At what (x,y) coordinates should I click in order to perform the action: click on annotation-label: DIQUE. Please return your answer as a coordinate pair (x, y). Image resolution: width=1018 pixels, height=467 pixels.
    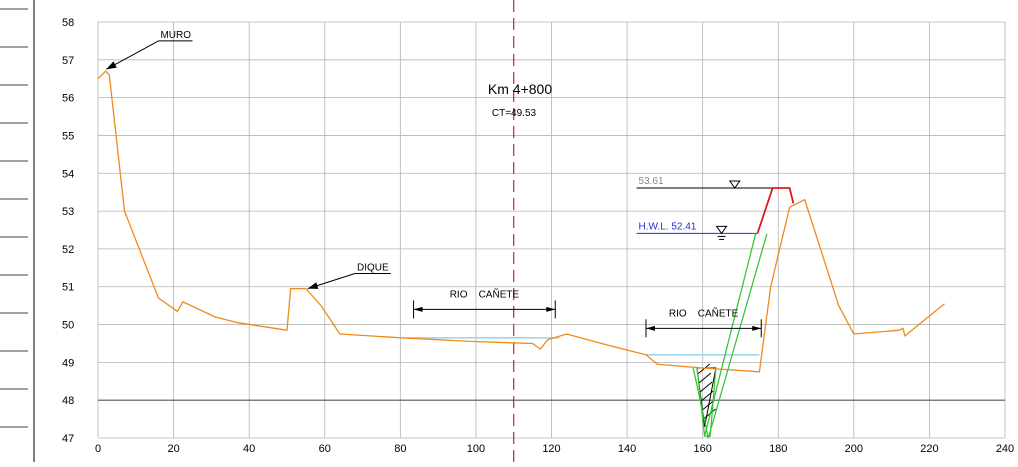
    Looking at the image, I should click on (373, 267).